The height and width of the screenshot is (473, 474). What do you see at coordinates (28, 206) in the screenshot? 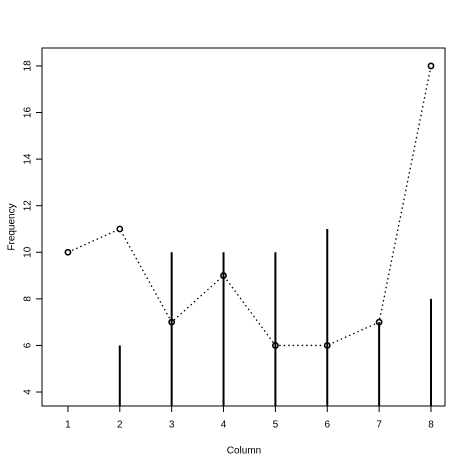
I see `y-tick-label: 12` at bounding box center [28, 206].